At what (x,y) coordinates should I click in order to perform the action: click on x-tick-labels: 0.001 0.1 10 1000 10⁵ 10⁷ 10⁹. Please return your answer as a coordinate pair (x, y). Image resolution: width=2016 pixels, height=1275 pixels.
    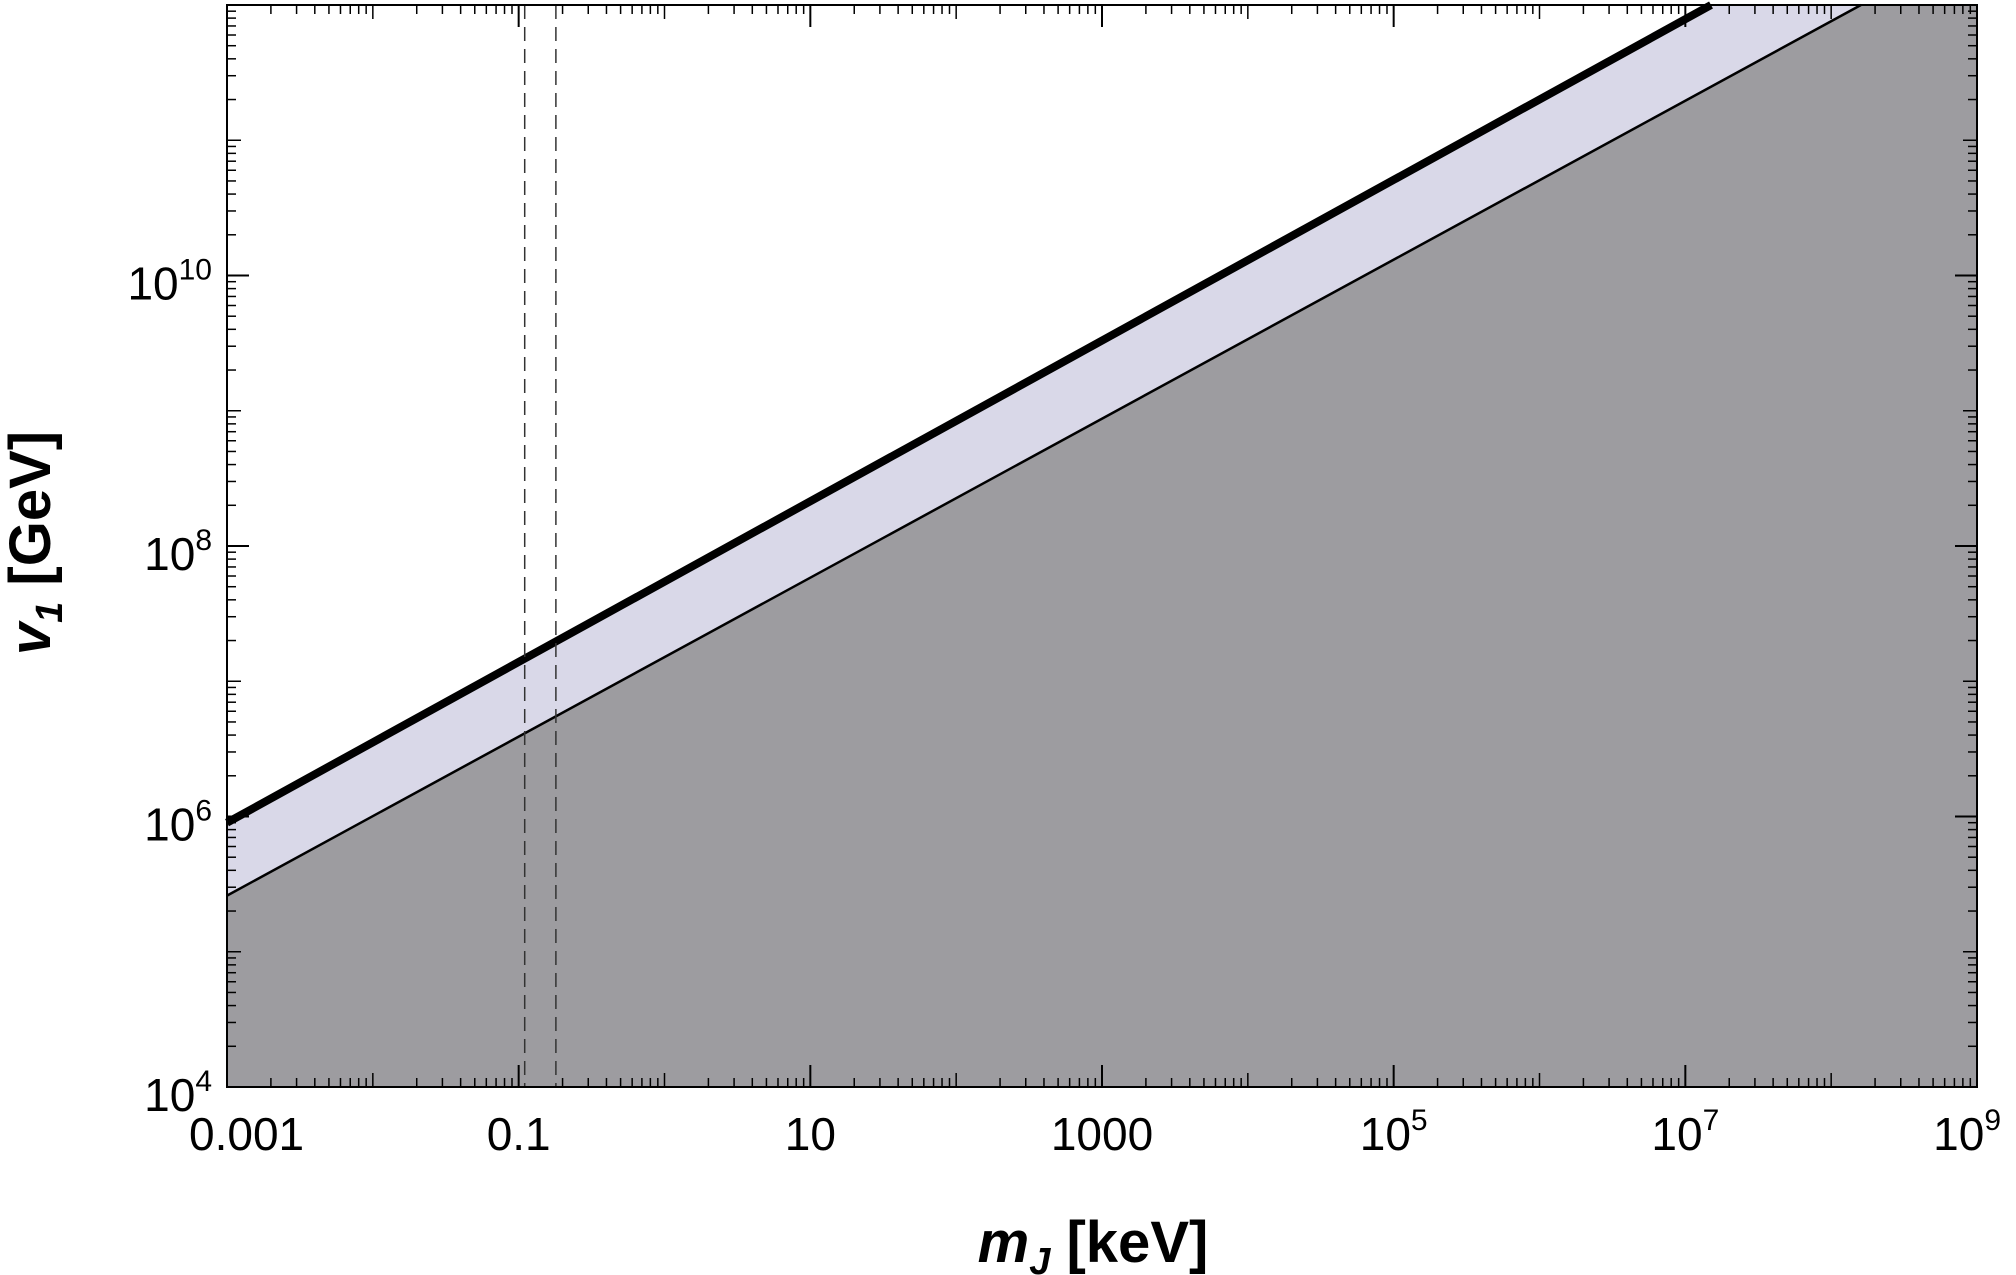
    Looking at the image, I should click on (1095, 1132).